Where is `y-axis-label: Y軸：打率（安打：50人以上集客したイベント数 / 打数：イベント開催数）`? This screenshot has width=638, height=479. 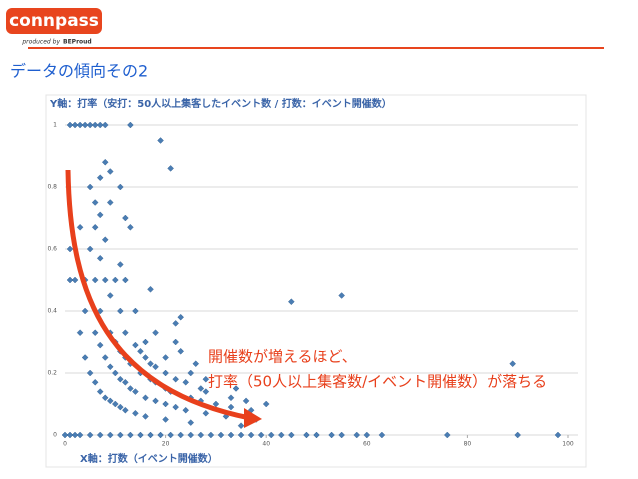
y-axis-label: Y軸：打率（安打：50人以上集客したイベント数 / 打数：イベント開催数） is located at coordinates (220, 103).